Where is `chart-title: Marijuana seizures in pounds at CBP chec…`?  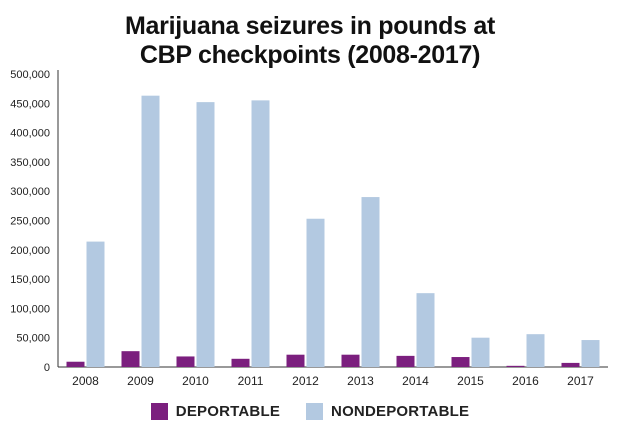
chart-title: Marijuana seizures in pounds at CBP chec… is located at coordinates (310, 41).